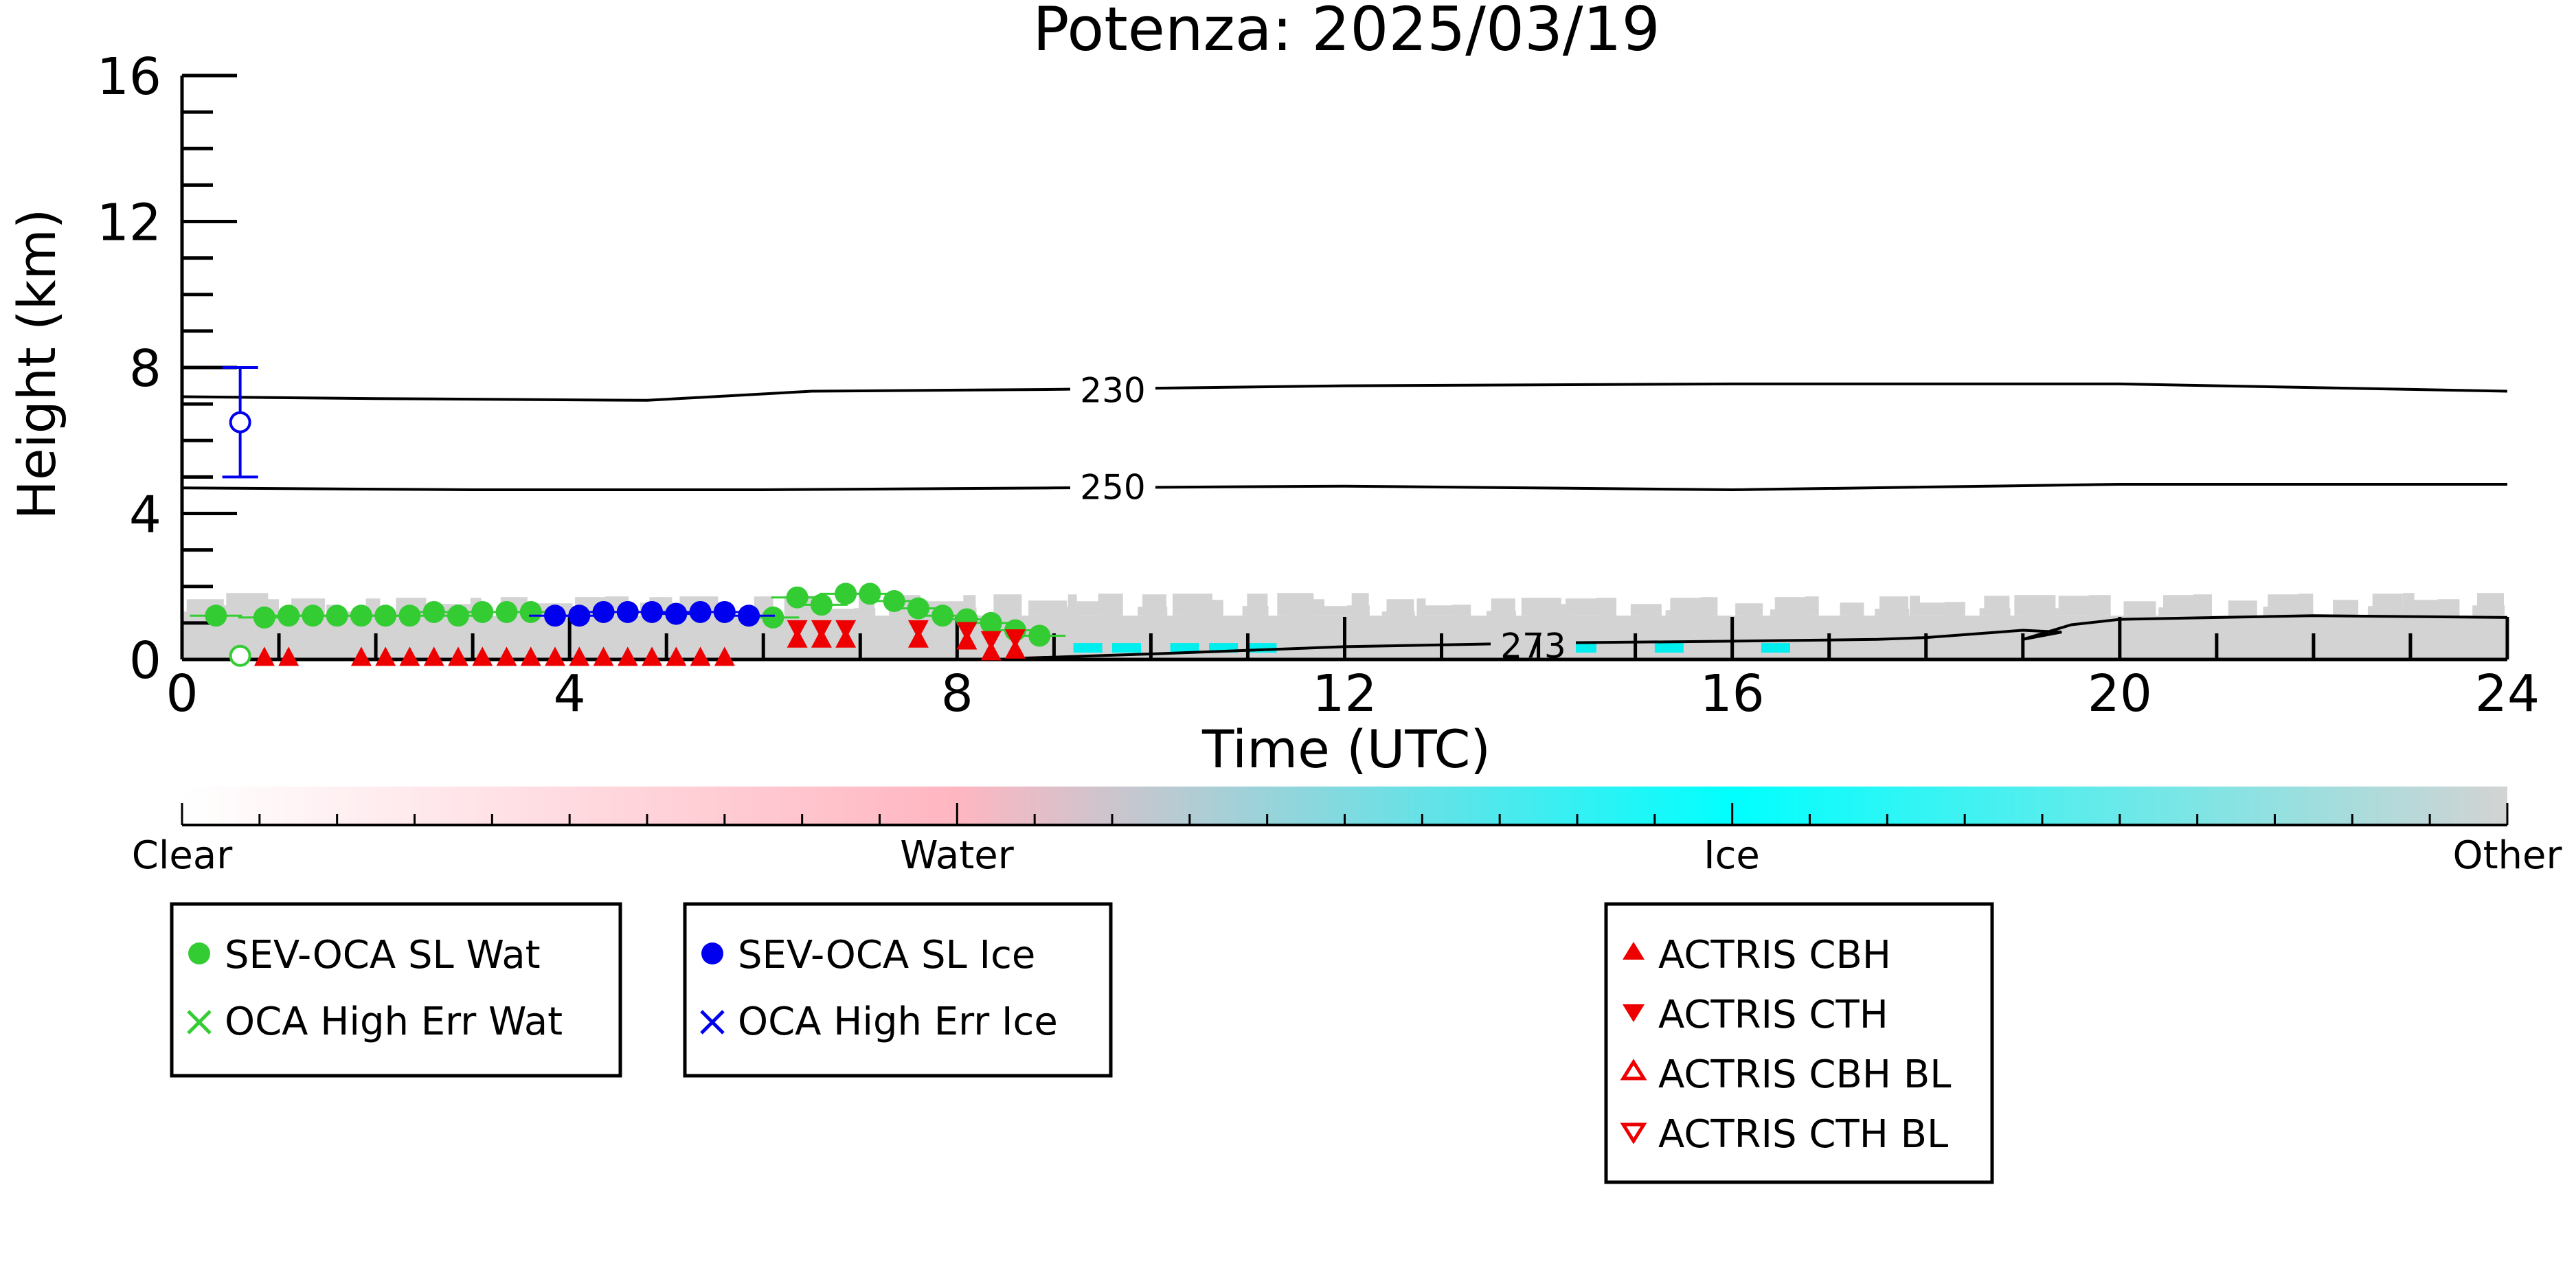 This screenshot has height=1288, width=2576. I want to click on colorbar-label-clear: Clear, so click(182, 855).